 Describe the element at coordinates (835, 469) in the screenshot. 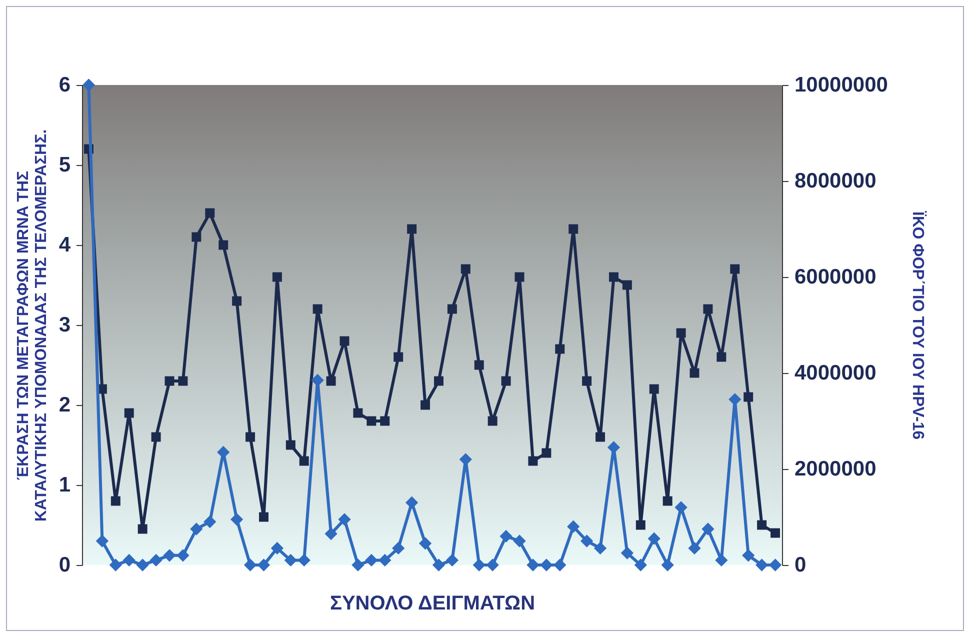

I see `y2-tick-label: 2000000` at that location.